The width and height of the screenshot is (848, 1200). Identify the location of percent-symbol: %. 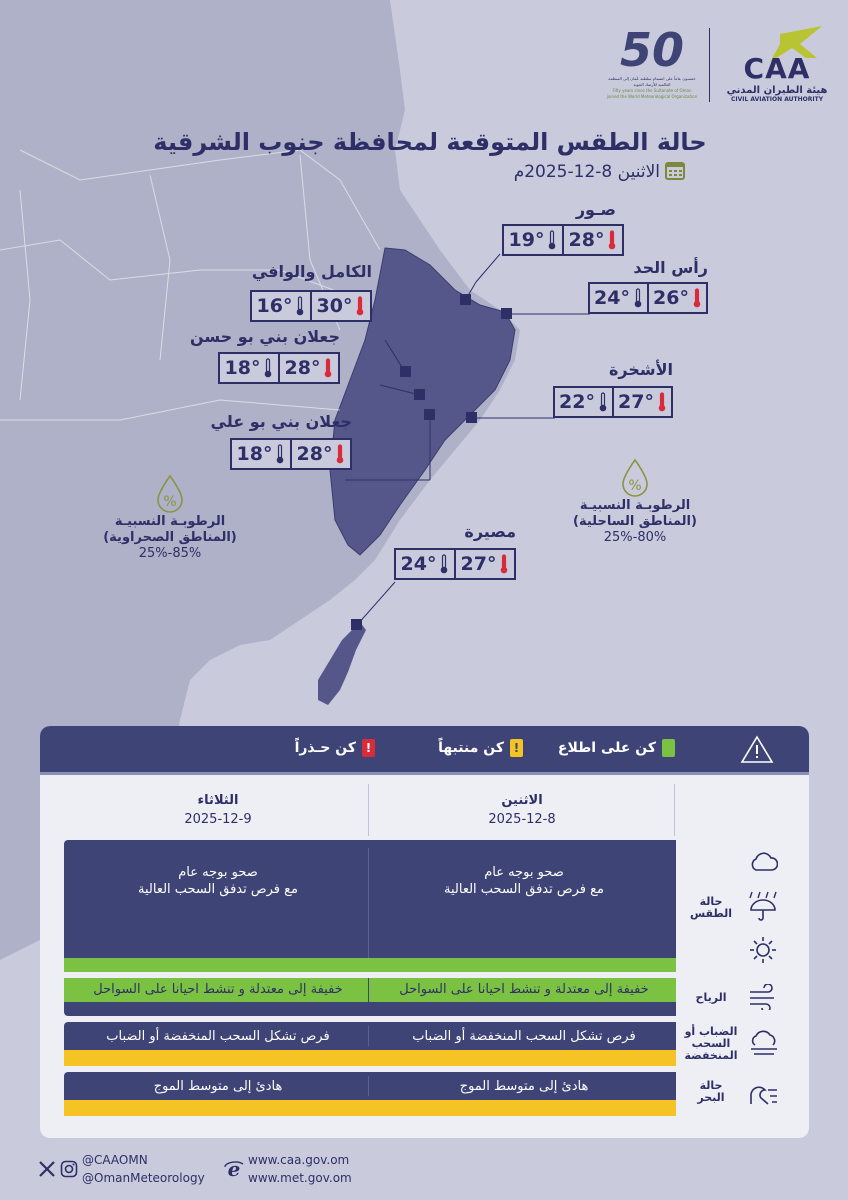
(169, 502).